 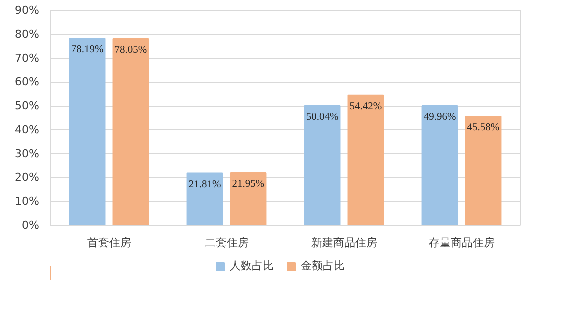 What do you see at coordinates (252, 266) in the screenshot?
I see `legend-label: 人数占比` at bounding box center [252, 266].